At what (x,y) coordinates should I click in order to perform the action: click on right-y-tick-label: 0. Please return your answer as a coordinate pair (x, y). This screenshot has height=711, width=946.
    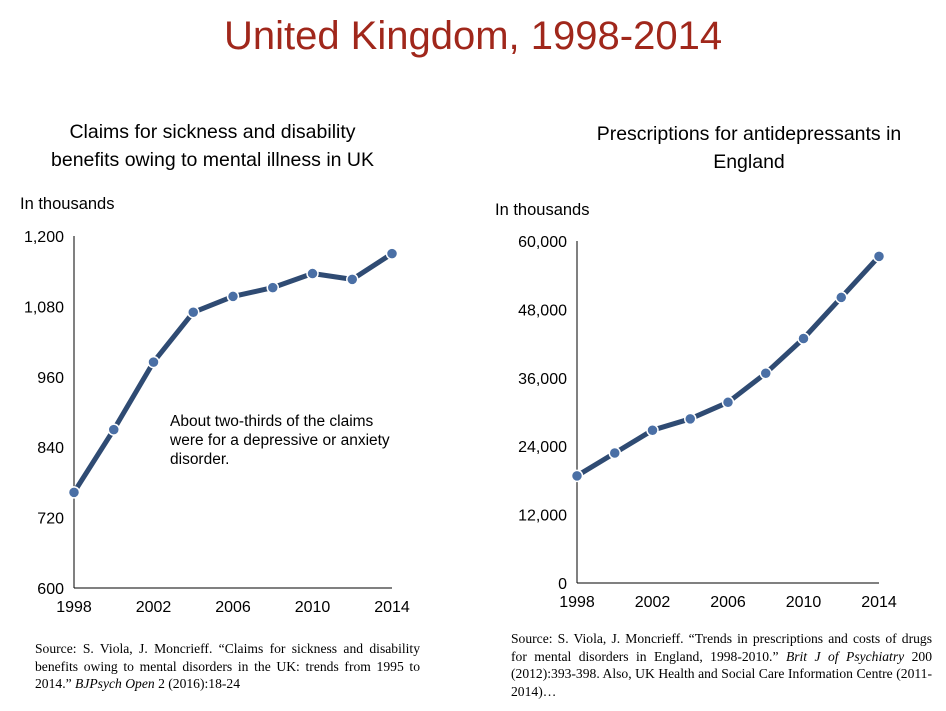
    Looking at the image, I should click on (562, 584).